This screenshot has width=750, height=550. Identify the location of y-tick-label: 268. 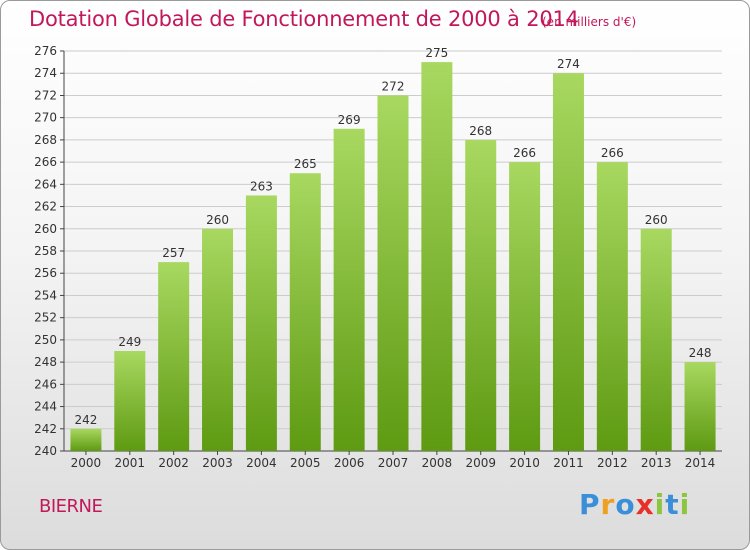
(45, 140).